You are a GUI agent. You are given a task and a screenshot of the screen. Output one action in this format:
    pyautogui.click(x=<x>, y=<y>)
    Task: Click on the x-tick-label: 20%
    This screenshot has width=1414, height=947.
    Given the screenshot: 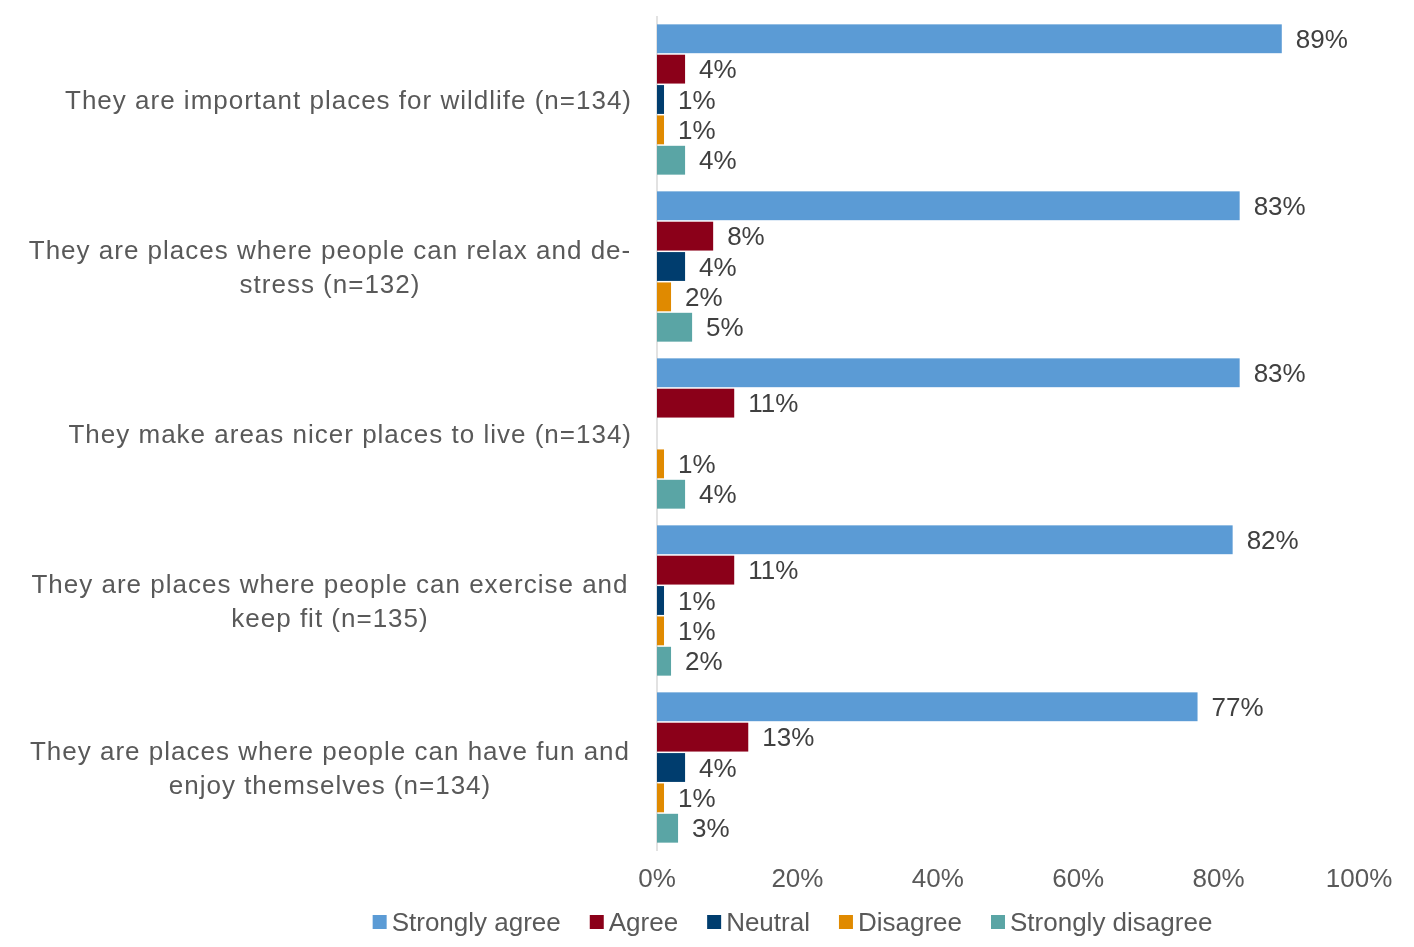 What is the action you would take?
    pyautogui.click(x=797, y=878)
    